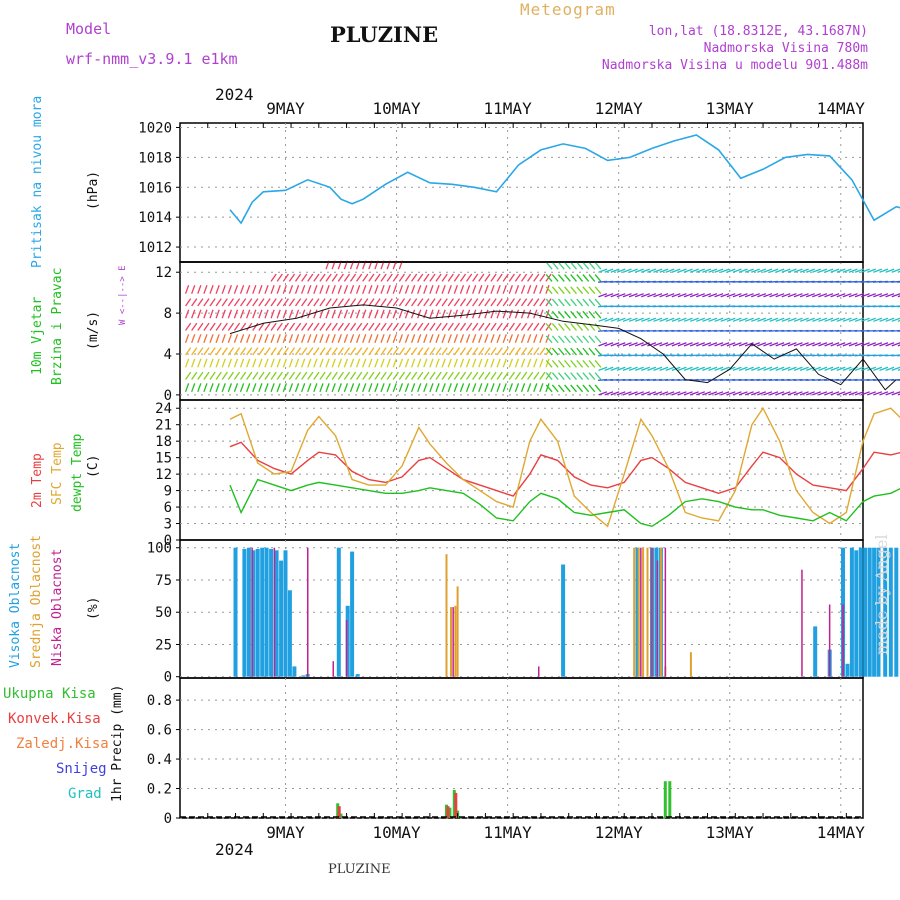 This screenshot has width=900, height=900. Describe the element at coordinates (451, 642) in the screenshot. I see `mid-cloud-bar` at that location.